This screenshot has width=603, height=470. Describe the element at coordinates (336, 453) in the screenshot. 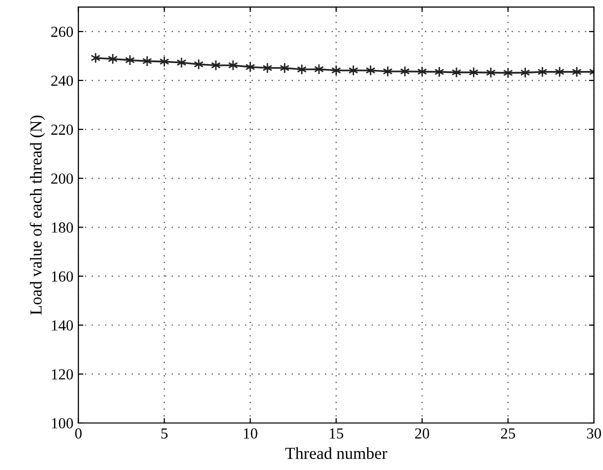

I see `x-axis-title: Thread number` at that location.